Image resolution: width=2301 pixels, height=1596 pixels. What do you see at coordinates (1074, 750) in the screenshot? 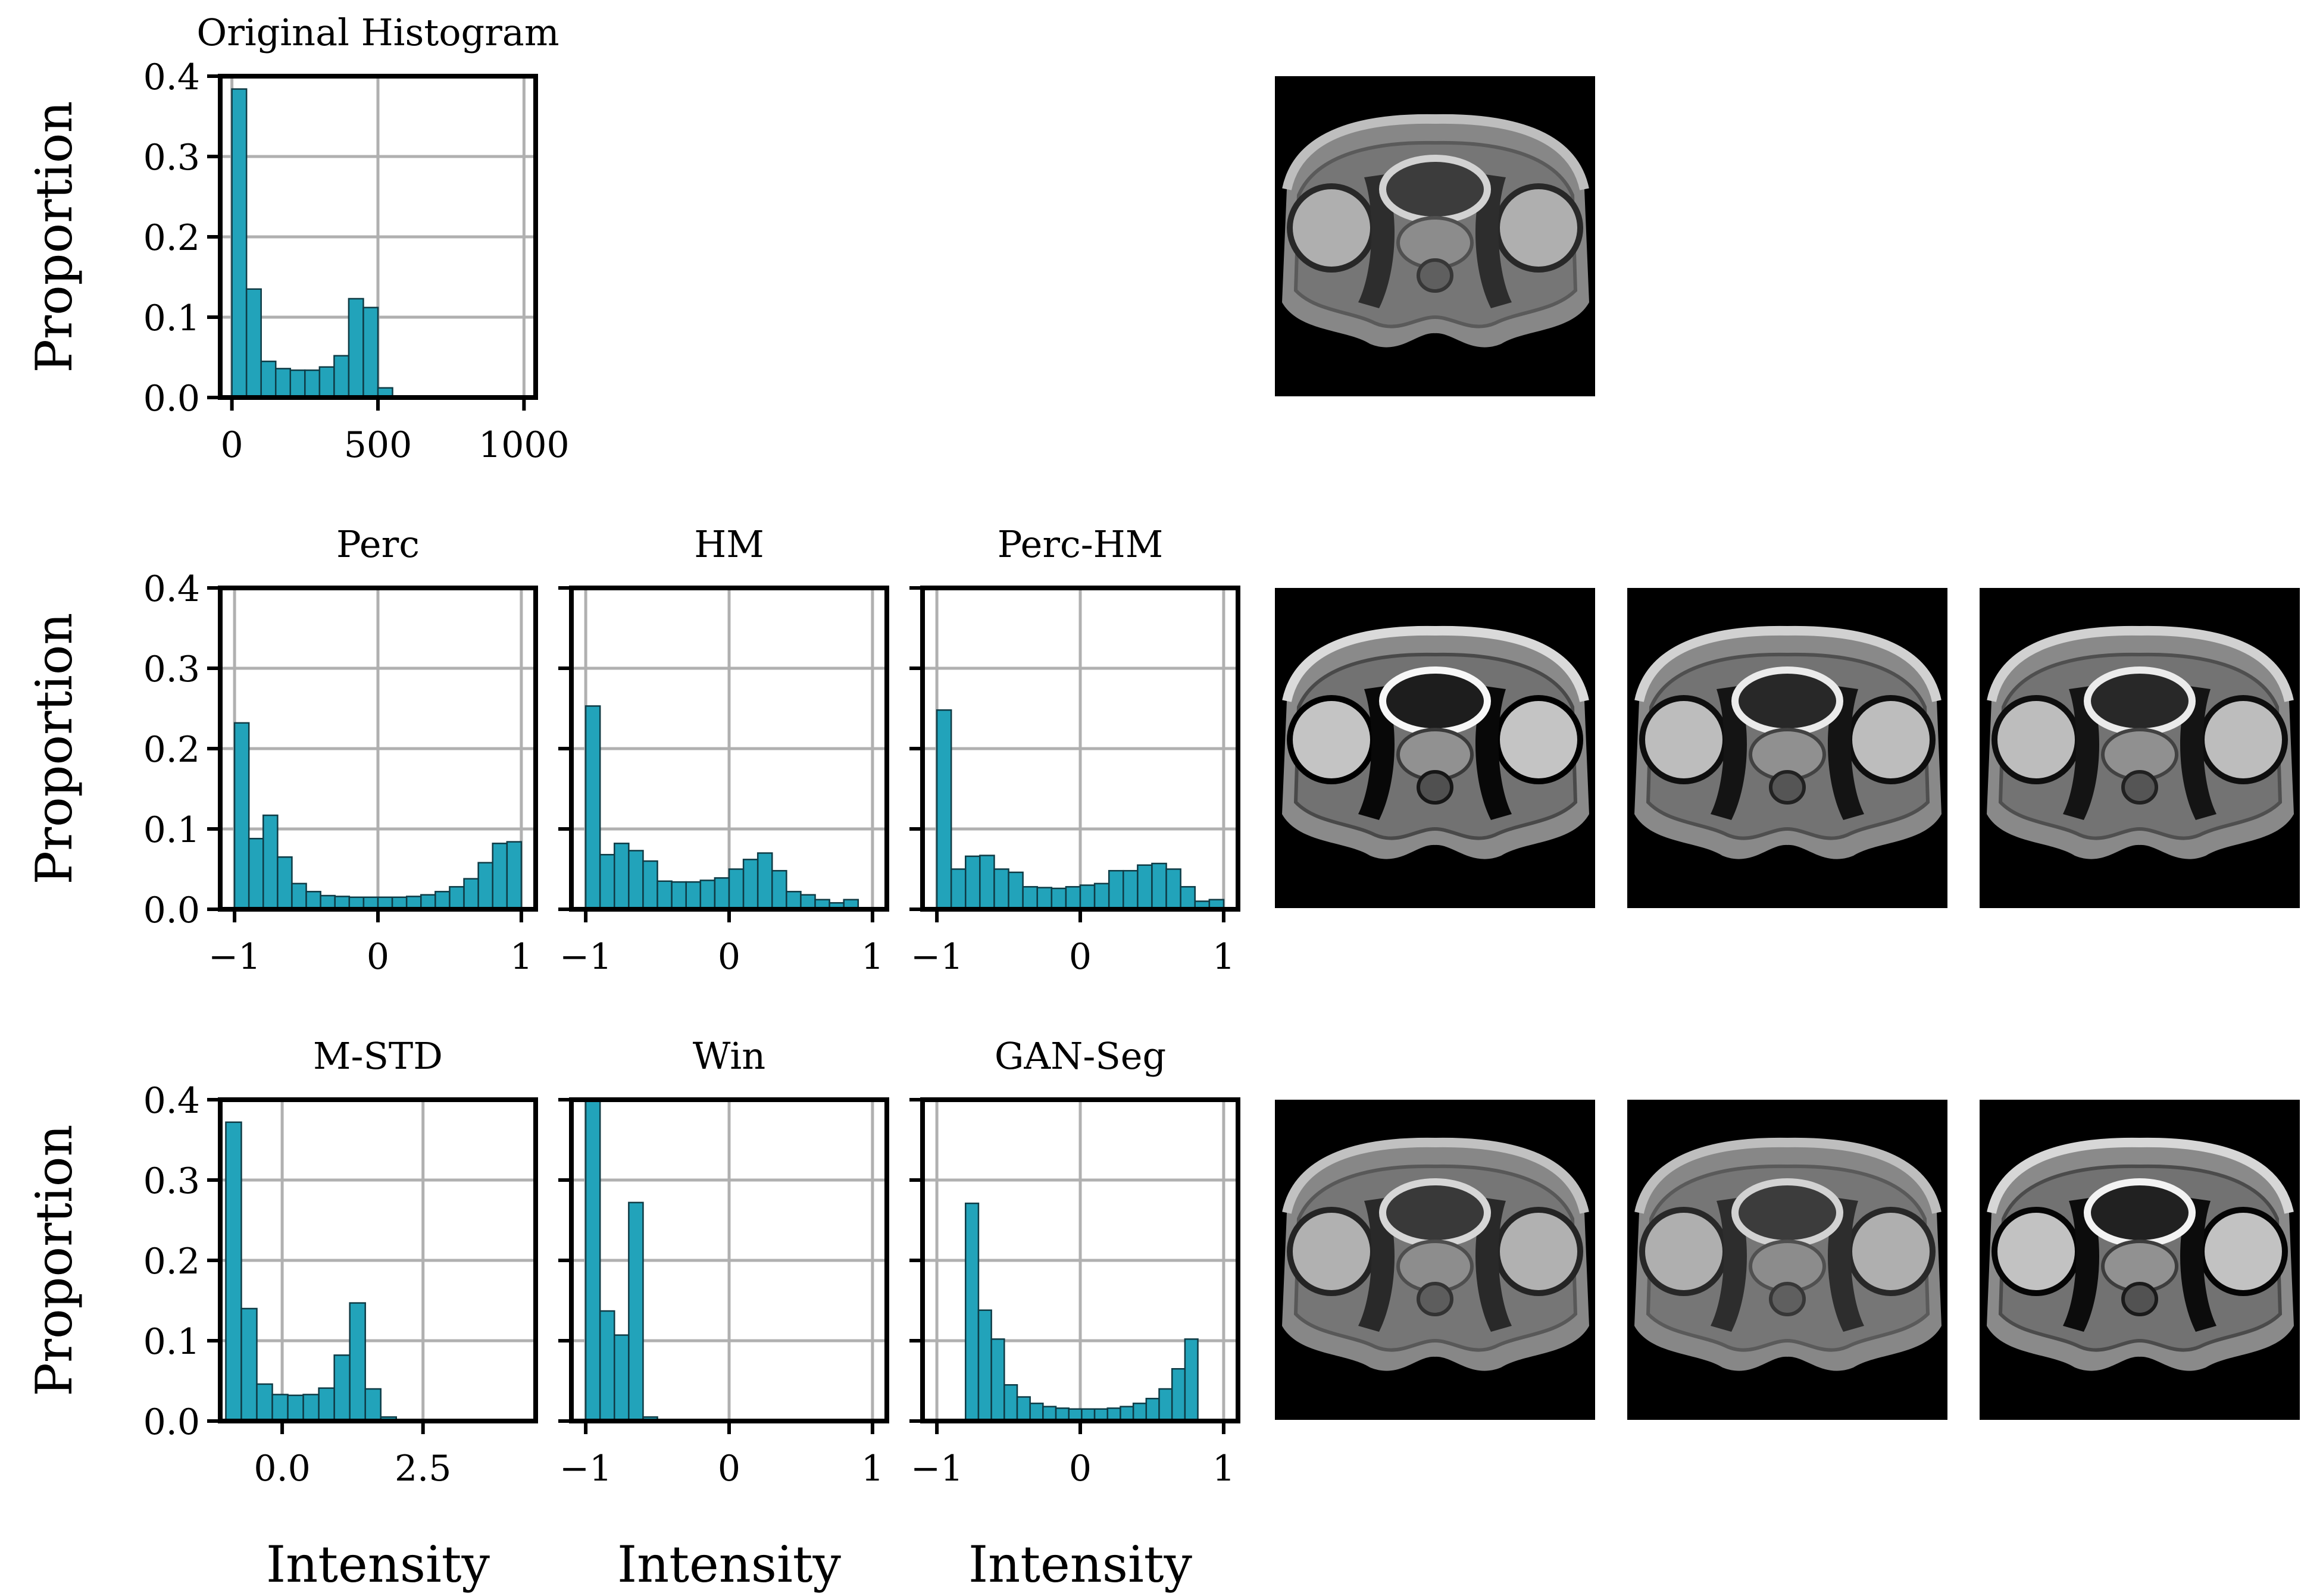
I see `perc-hm-histogram-panel: −1 0 1 Perc-HM` at bounding box center [1074, 750].